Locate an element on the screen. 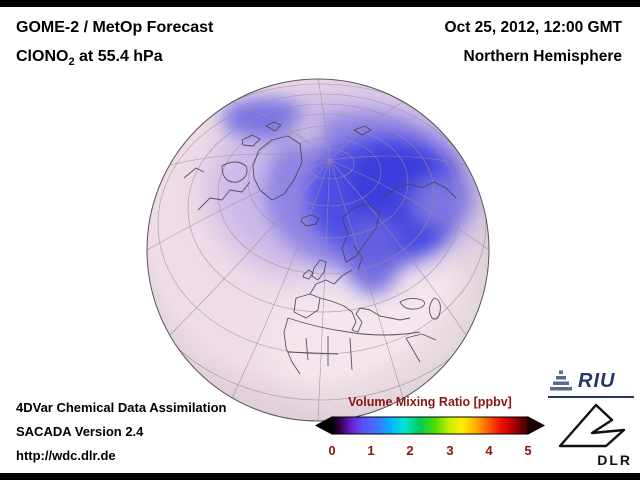  colorbar is located at coordinates (430, 425).